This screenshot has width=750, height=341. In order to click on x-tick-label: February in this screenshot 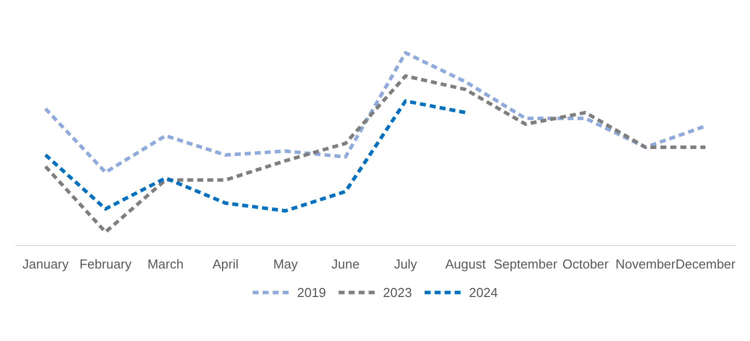, I will do `click(105, 264)`.